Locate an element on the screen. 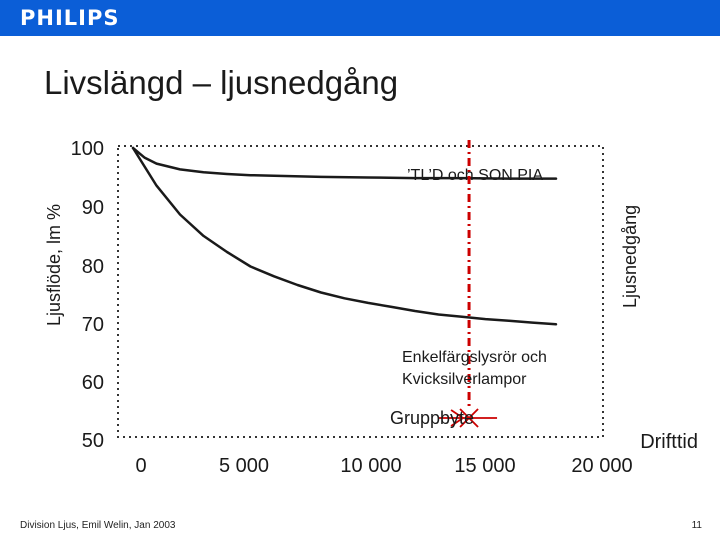  philips-logo: PHILIPS is located at coordinates (70, 18).